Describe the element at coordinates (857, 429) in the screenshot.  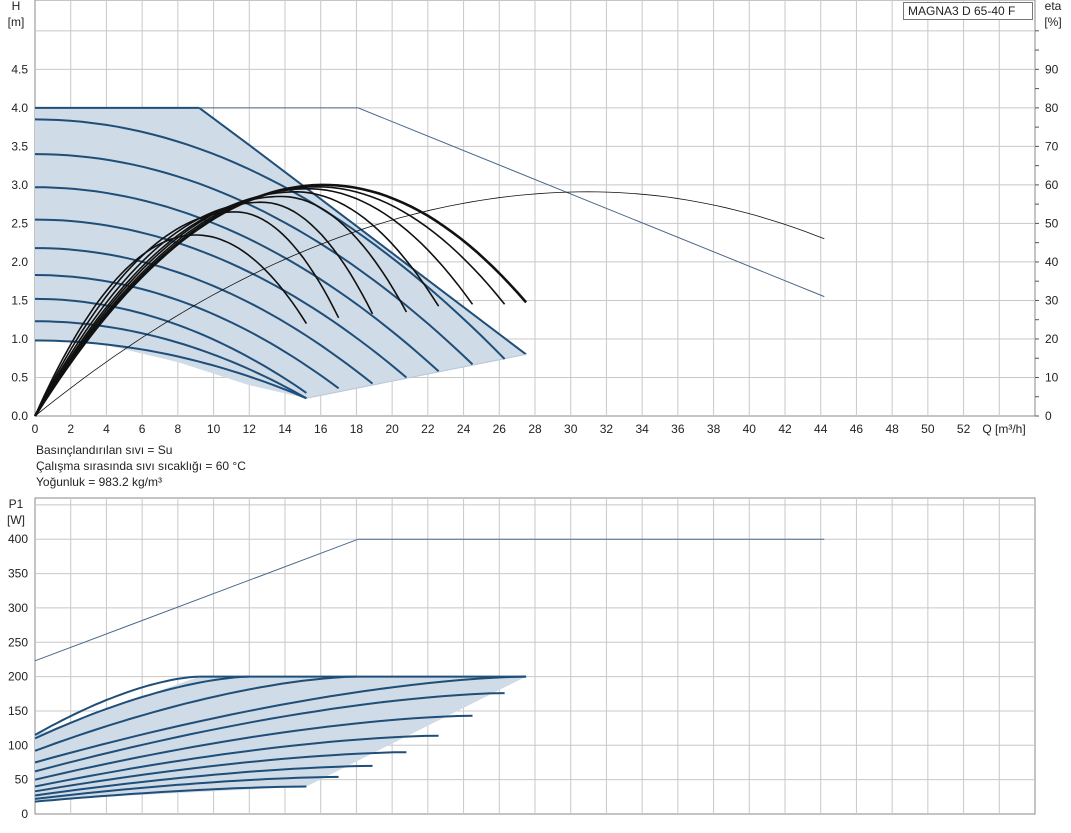
I see `x-tick-label: 46` at that location.